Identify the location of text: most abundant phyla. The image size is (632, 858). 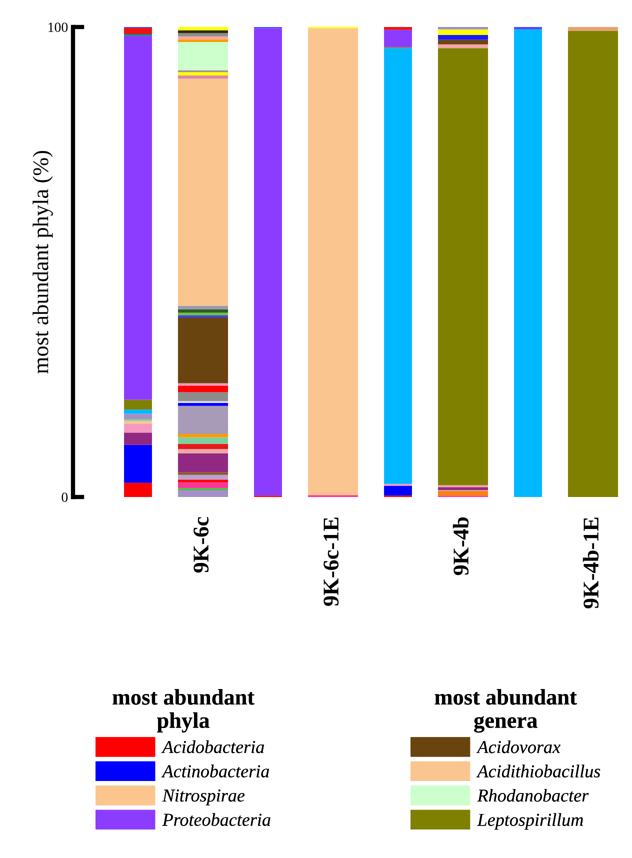
(183, 711).